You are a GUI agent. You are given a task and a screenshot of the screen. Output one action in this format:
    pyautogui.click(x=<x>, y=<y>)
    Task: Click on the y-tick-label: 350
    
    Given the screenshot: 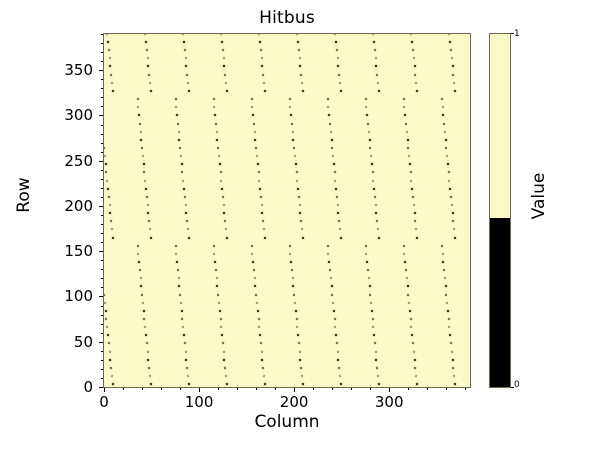 What is the action you would take?
    pyautogui.click(x=78, y=70)
    